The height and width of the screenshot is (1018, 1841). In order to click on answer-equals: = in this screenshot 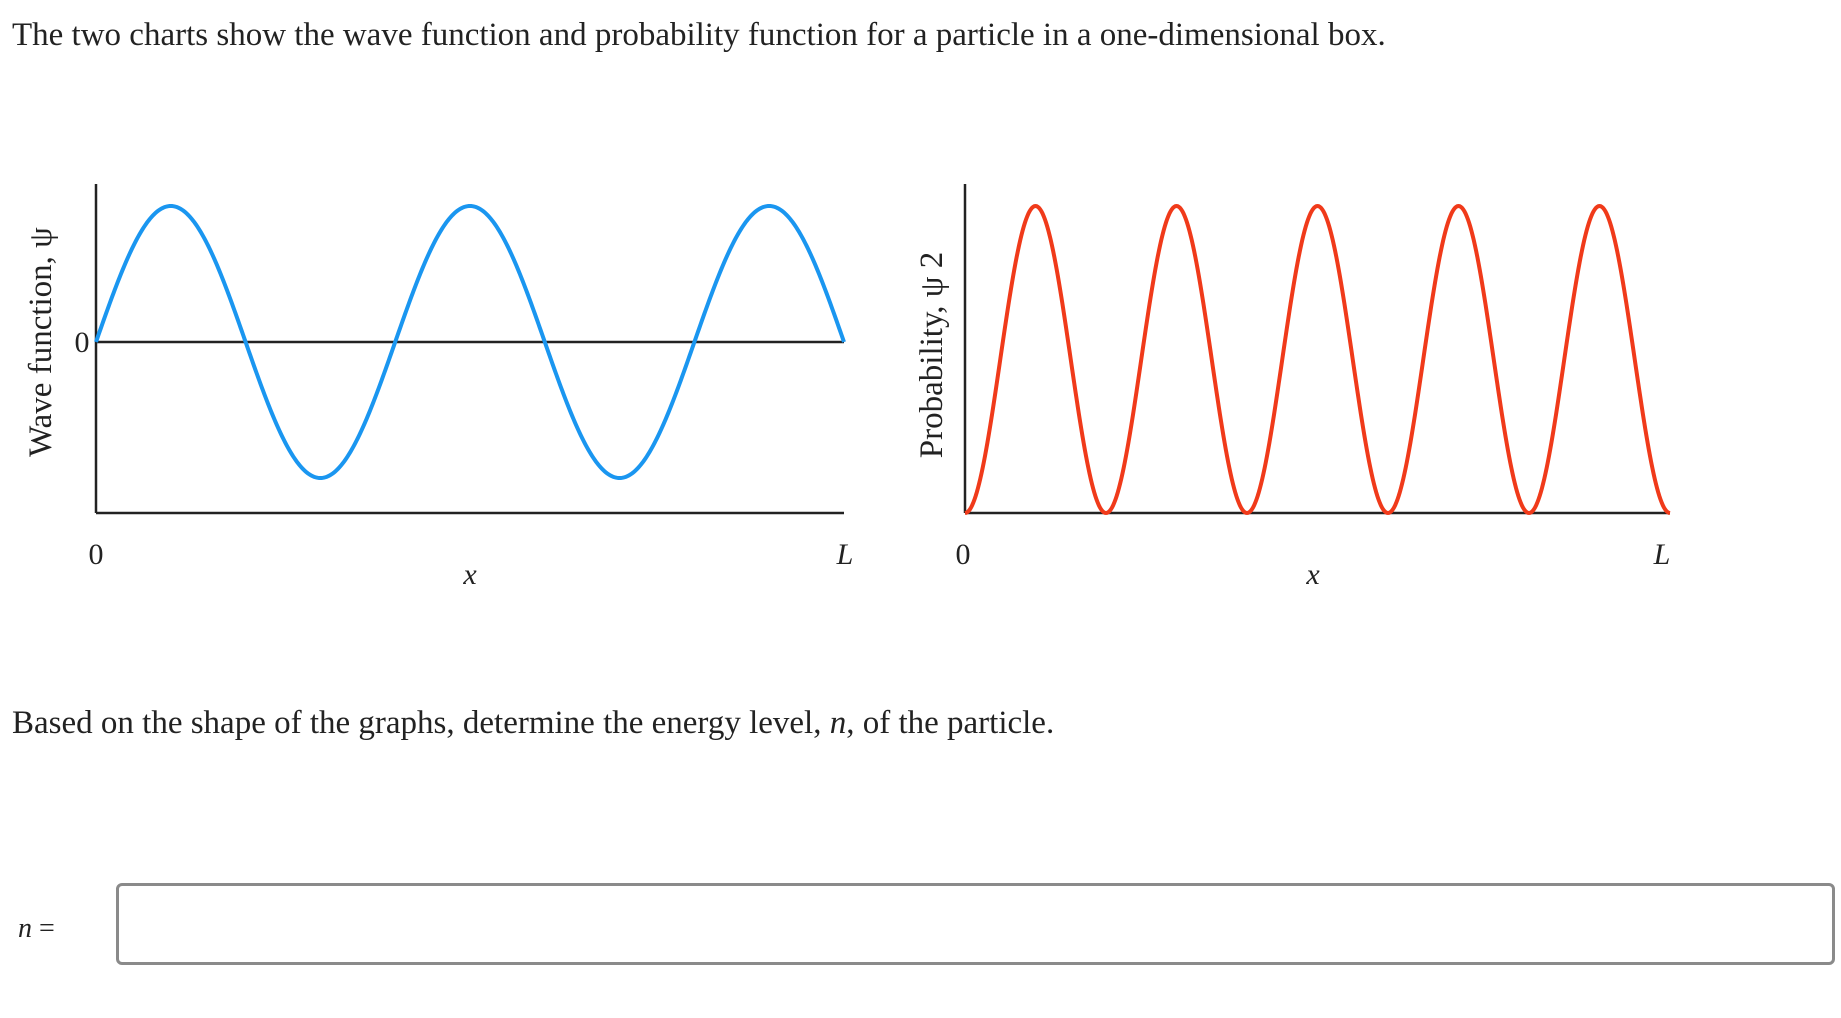, I will do `click(43, 928)`.